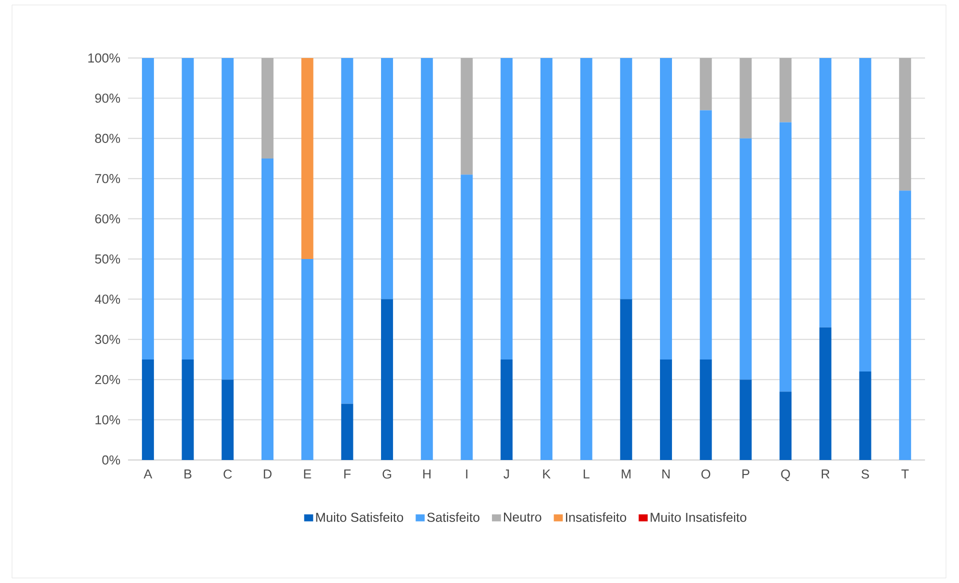 This screenshot has width=959, height=583. I want to click on legend-label: Satisfeito, so click(453, 517).